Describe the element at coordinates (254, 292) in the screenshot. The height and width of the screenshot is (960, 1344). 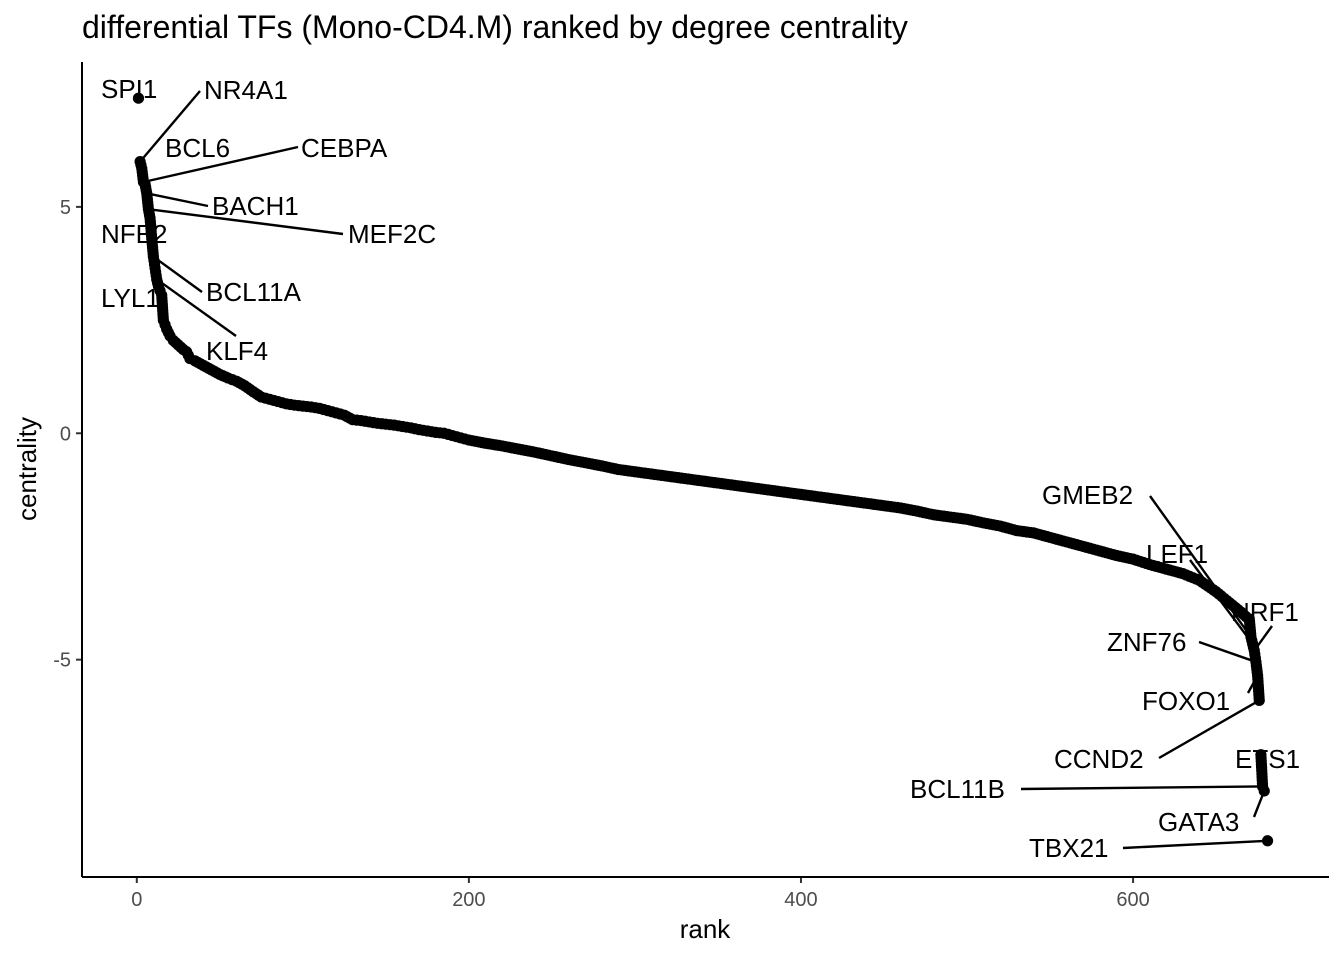
I see `point-label: BCL11A` at that location.